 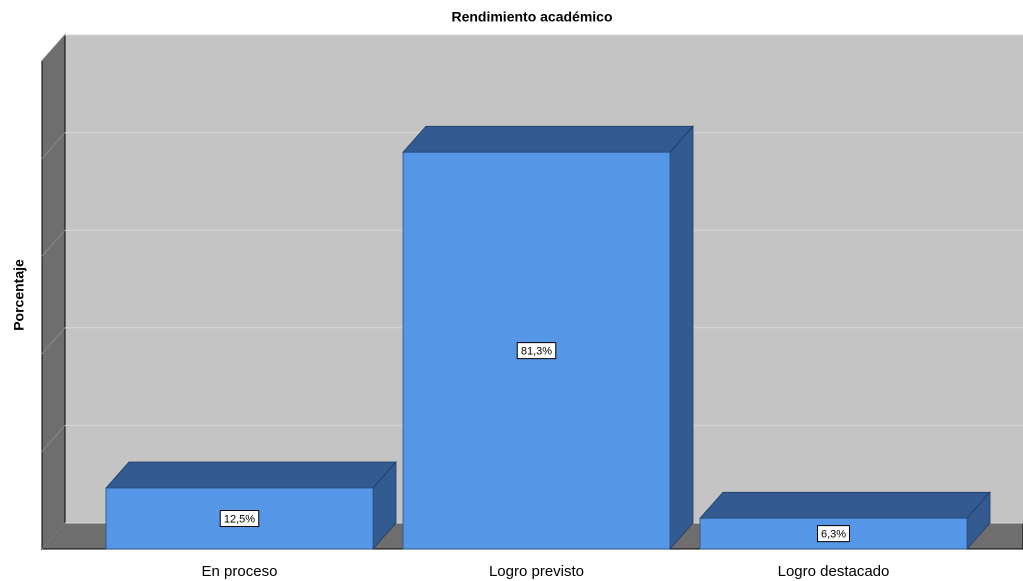 I want to click on value-label: 12,5%, so click(x=239, y=519).